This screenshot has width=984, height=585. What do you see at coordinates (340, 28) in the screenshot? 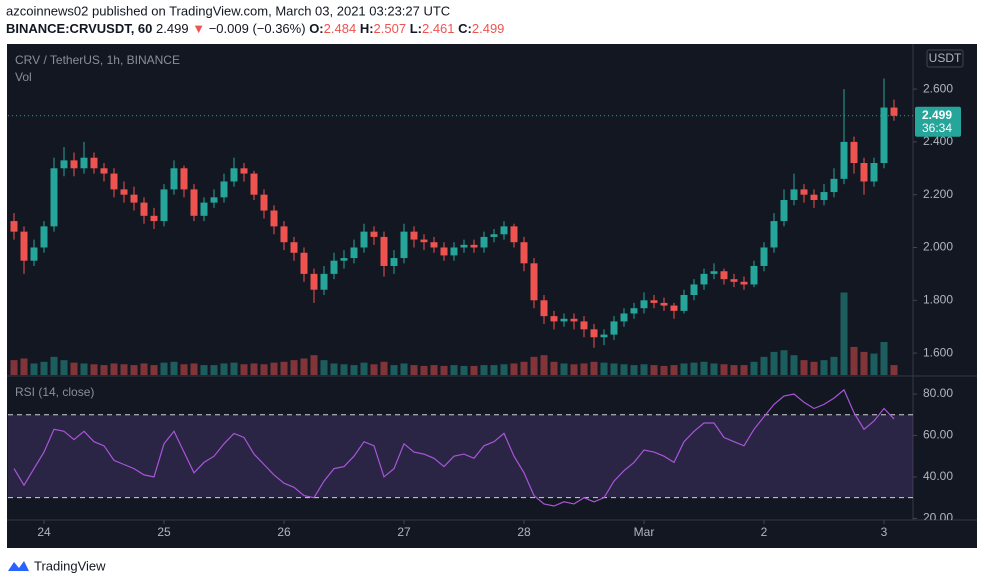
I see `open-value: 2.484` at bounding box center [340, 28].